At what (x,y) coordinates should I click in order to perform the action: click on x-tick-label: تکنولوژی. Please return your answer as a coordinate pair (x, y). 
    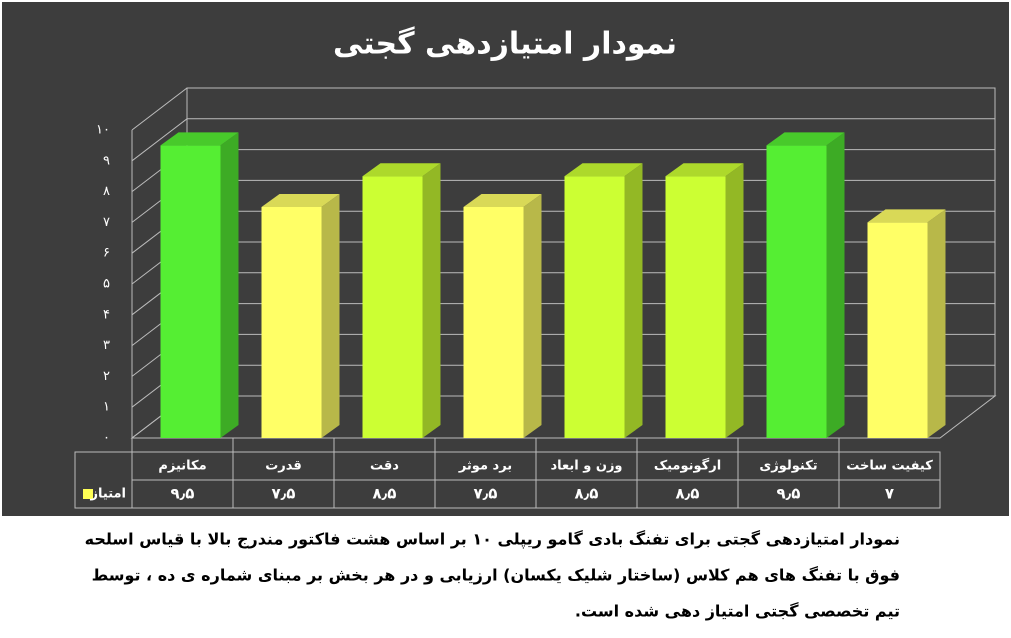
    Looking at the image, I should click on (788, 466).